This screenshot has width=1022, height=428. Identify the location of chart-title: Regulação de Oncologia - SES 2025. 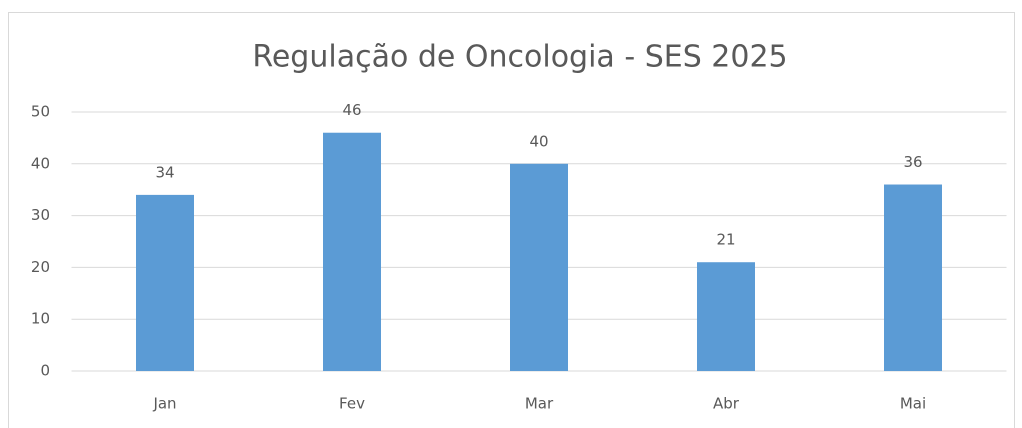
(519, 57).